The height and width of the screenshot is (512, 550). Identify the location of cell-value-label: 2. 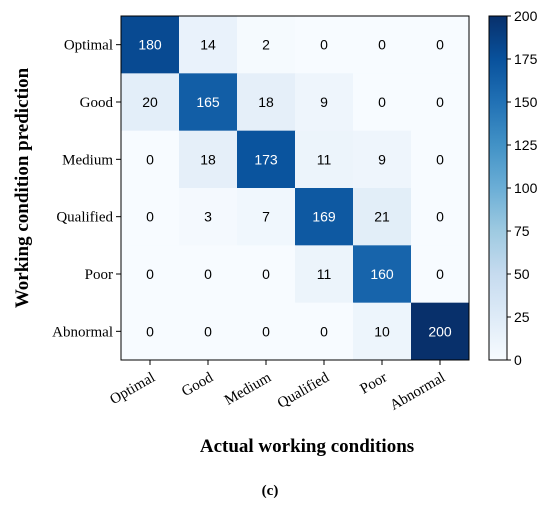
(266, 45).